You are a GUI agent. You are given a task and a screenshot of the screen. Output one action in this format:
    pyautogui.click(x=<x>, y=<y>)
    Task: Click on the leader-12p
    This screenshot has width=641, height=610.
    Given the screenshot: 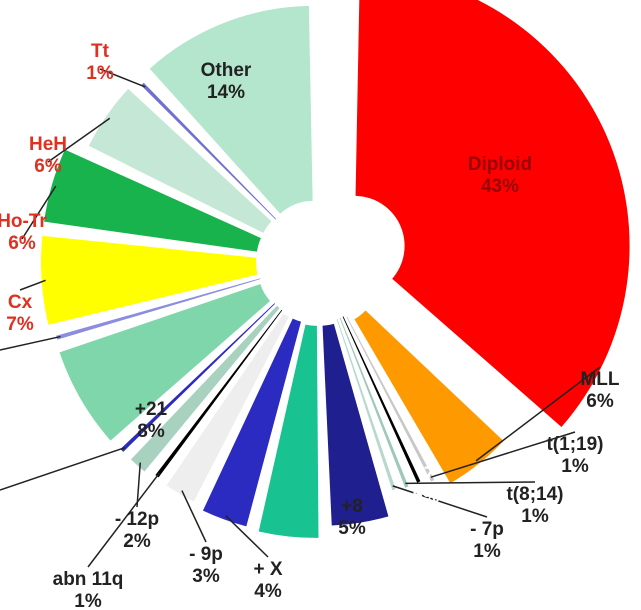 What is the action you would take?
    pyautogui.click(x=139, y=485)
    